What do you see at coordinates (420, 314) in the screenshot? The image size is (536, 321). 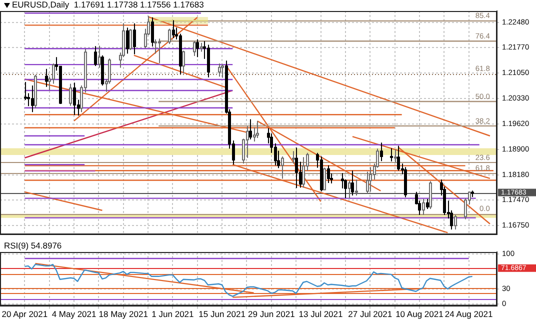 I see `x-tick-label: 10 Aug 2021` at bounding box center [420, 314].